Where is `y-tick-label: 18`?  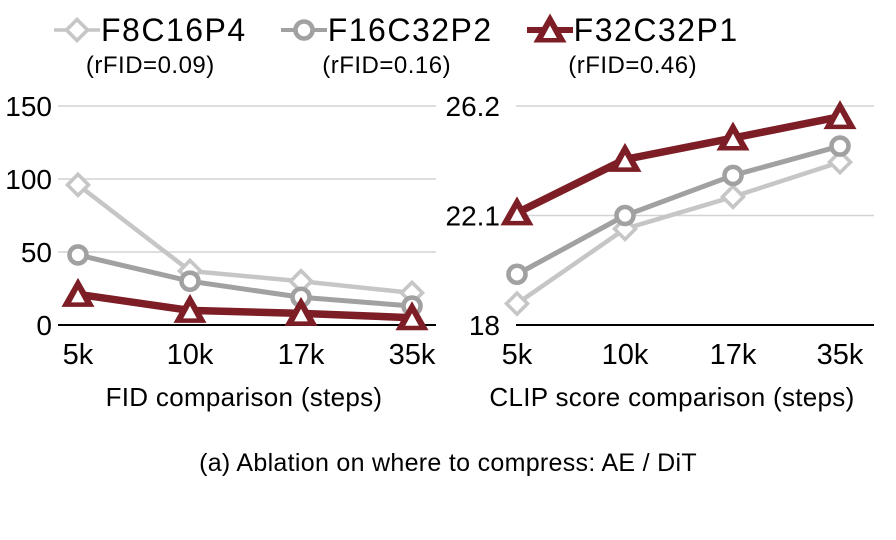 y-tick-label: 18 is located at coordinates (484, 325).